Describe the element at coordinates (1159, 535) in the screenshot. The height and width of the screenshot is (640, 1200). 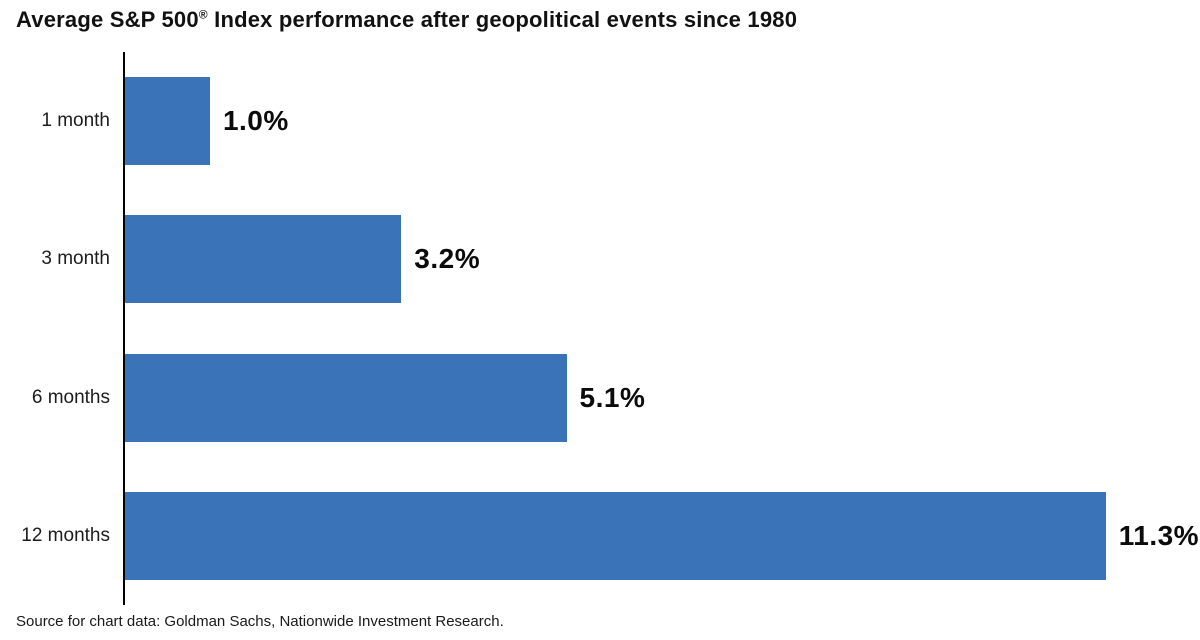
I see `value-label: 11.3%` at that location.